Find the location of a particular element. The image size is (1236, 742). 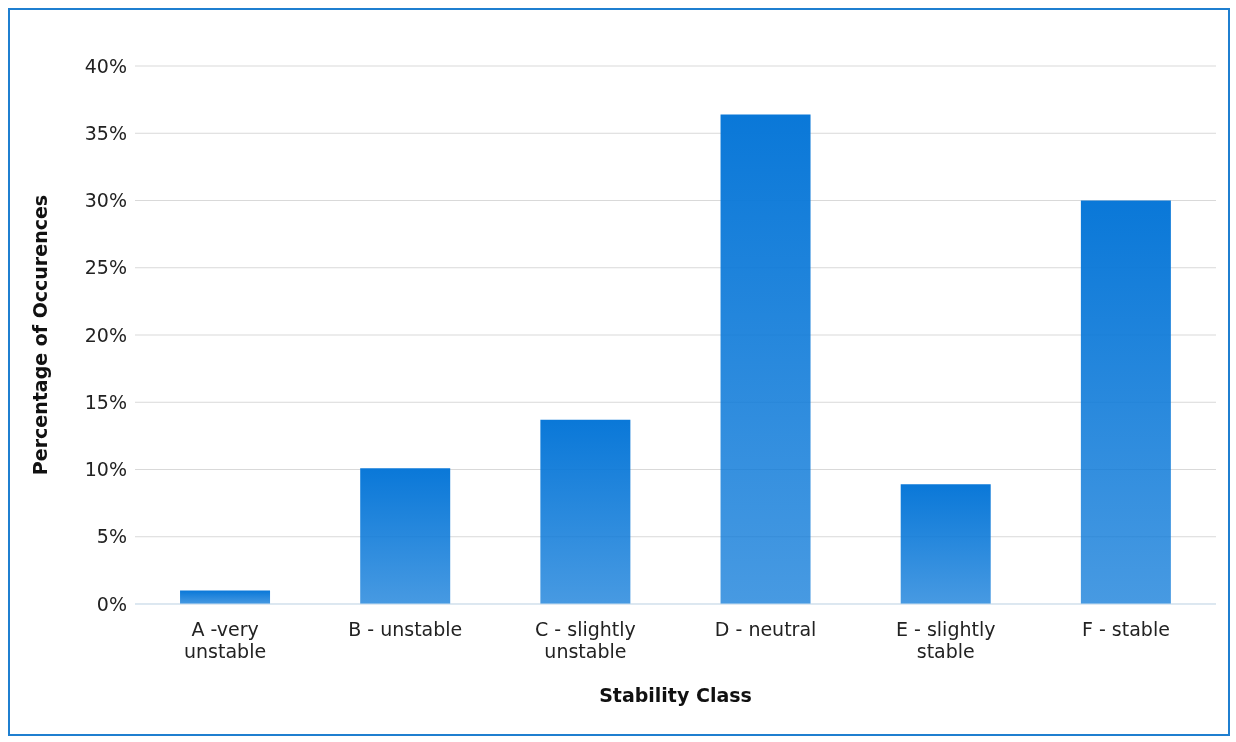

y-tick-label: 35% is located at coordinates (105, 132).